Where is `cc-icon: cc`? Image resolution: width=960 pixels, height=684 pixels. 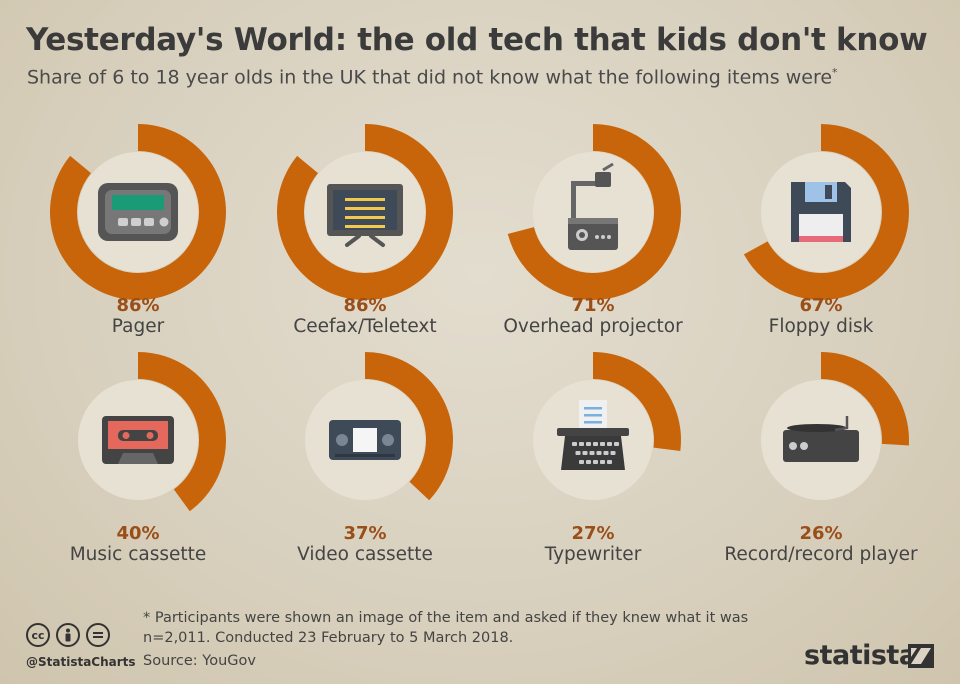
cc-icon: cc is located at coordinates (38, 635).